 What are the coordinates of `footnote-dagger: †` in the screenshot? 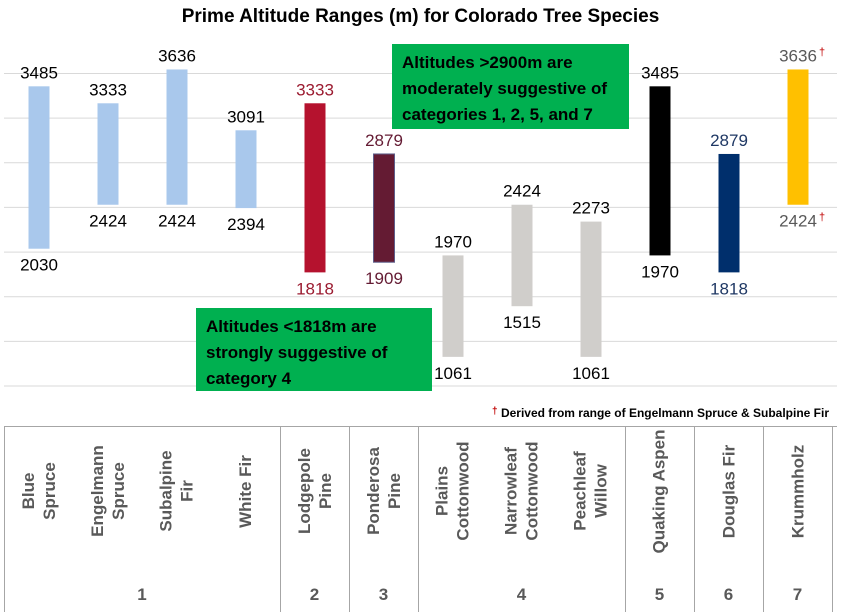 It's located at (495, 411).